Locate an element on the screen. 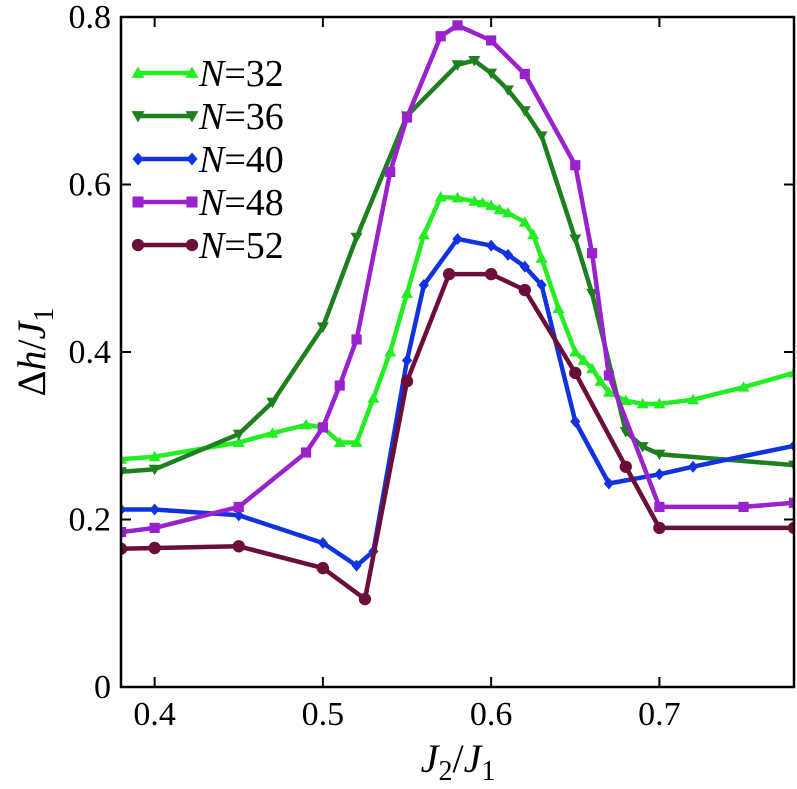 The width and height of the screenshot is (797, 789). y-tick-label: 0.8 is located at coordinates (90, 18).